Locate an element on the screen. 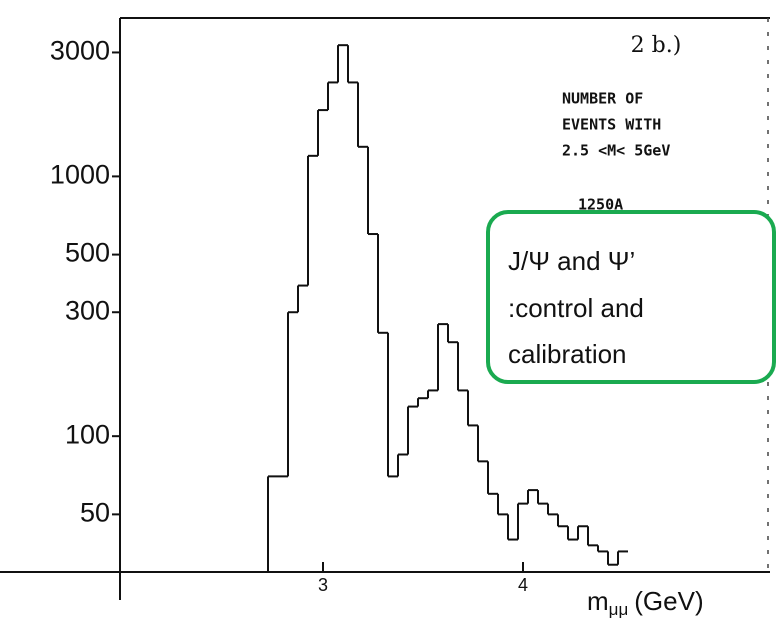 The height and width of the screenshot is (625, 778). x-label-unit: (GeV) is located at coordinates (668, 601).